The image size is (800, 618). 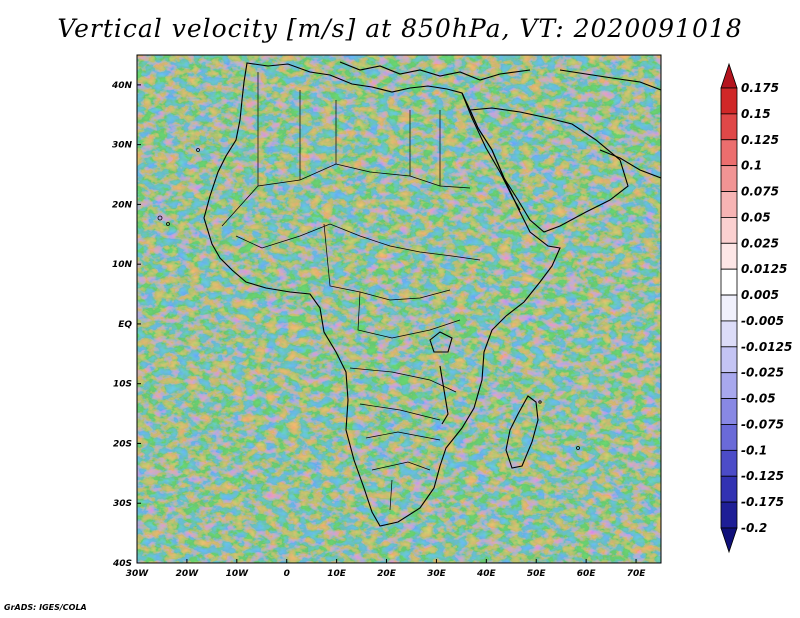 What do you see at coordinates (122, 444) in the screenshot?
I see `lat-tick-label: 20S` at bounding box center [122, 444].